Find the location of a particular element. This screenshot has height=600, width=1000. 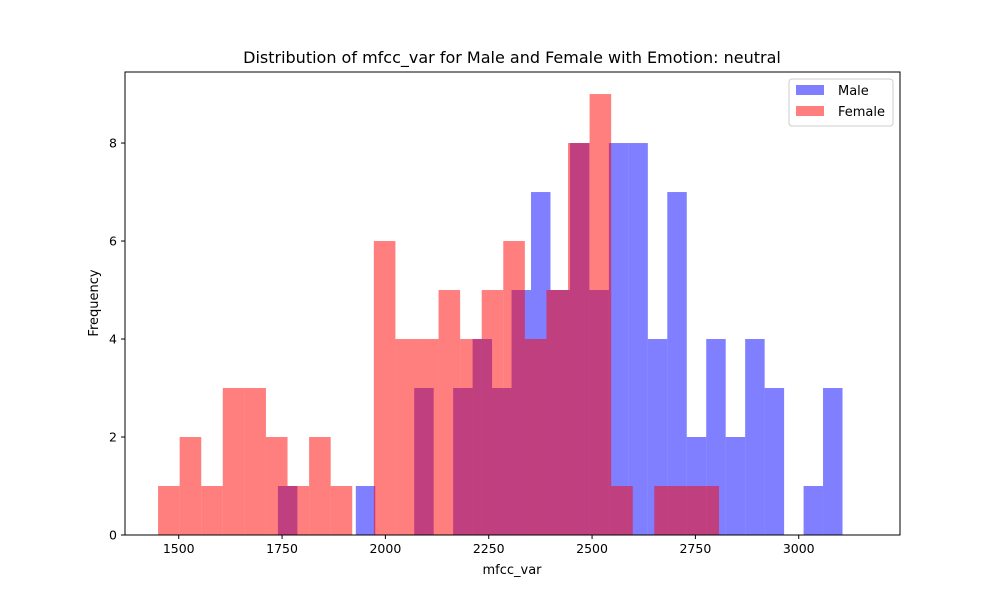

y-tick-label: 4 is located at coordinates (113, 339).